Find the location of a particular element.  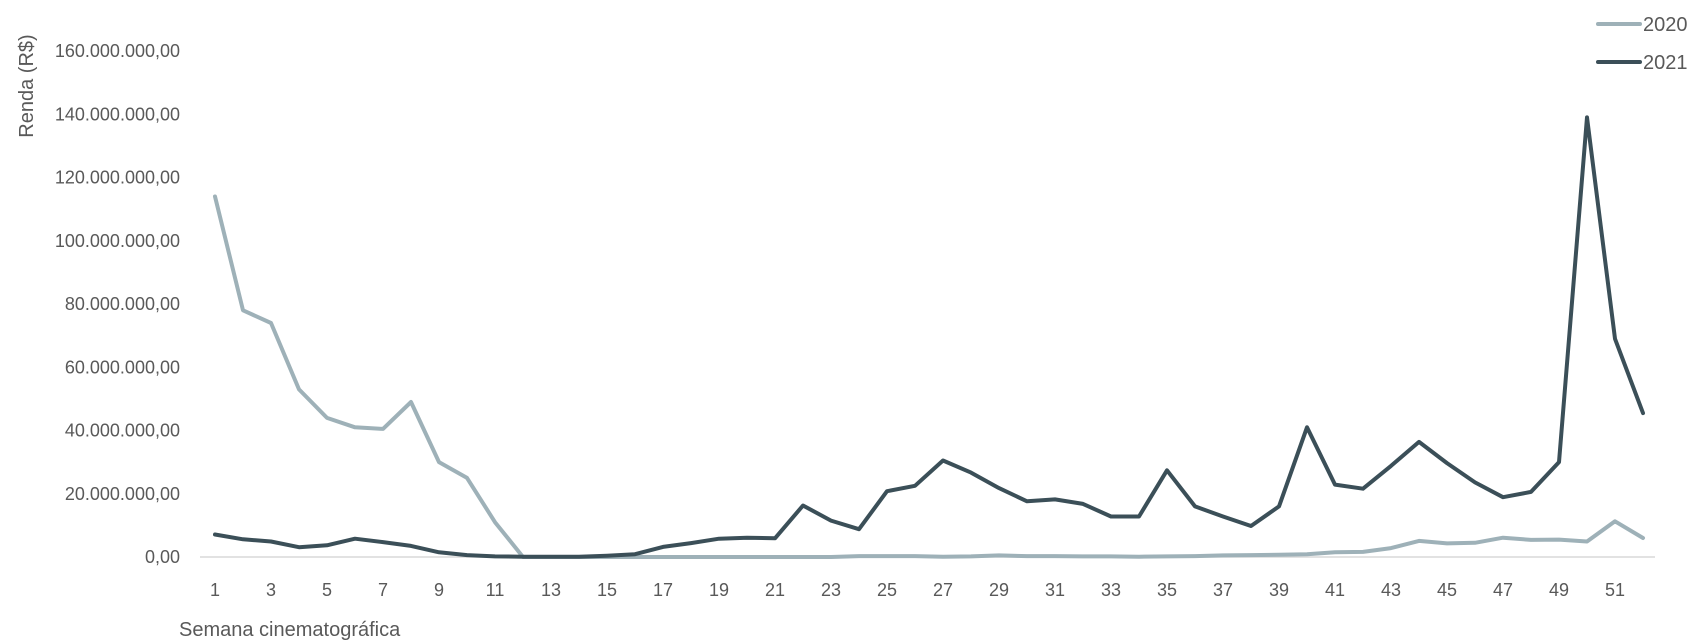

x-tick-label: 9 is located at coordinates (439, 590).